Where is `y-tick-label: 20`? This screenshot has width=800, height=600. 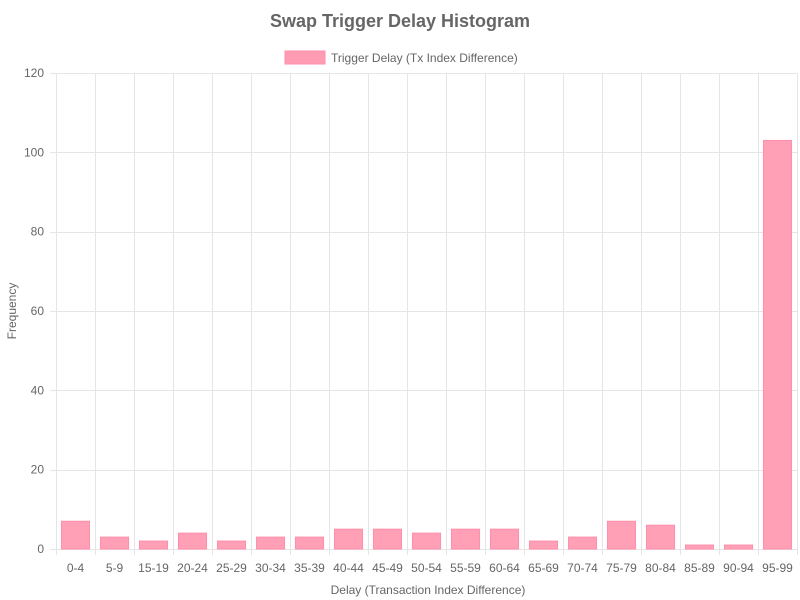 y-tick-label: 20 is located at coordinates (38, 470).